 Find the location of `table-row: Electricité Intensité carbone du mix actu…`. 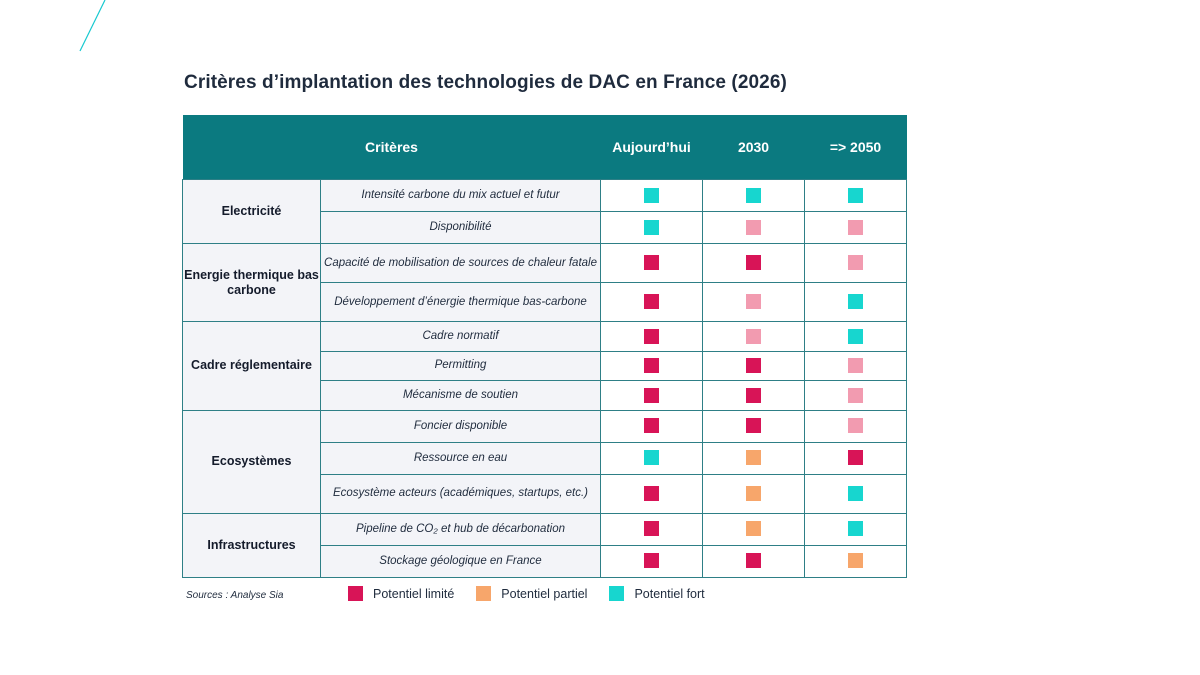

table-row: Electricité Intensité carbone du mix actu… is located at coordinates (545, 211).